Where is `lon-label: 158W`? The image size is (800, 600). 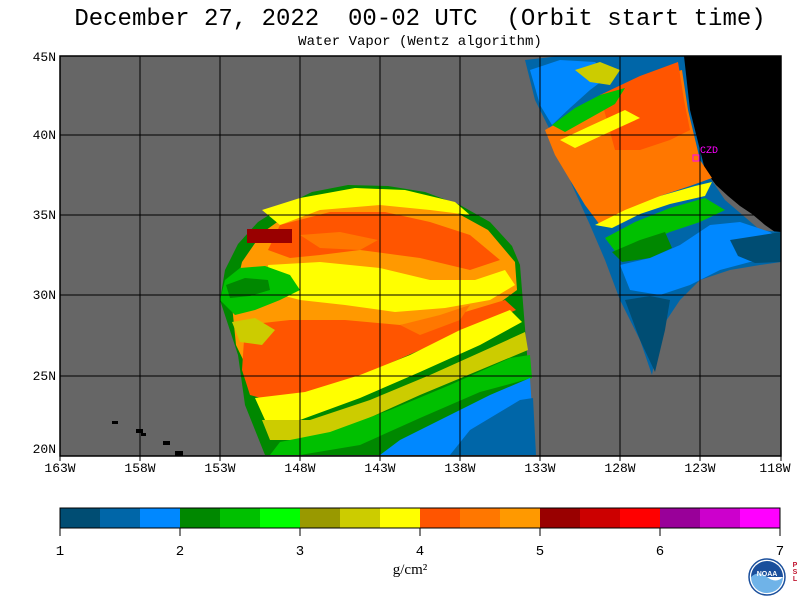
lon-label: 158W is located at coordinates (140, 468).